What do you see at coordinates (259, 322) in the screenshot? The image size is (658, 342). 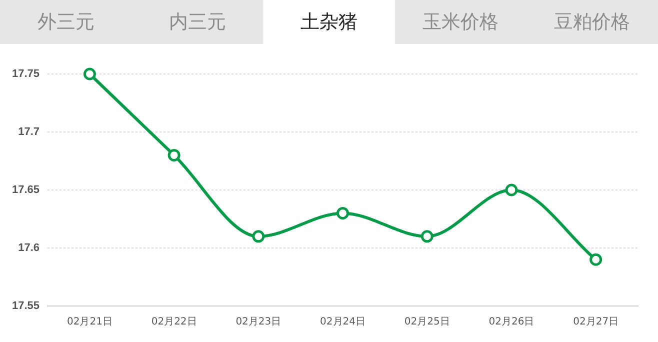 I see `x-tick-label: 02月23日` at bounding box center [259, 322].